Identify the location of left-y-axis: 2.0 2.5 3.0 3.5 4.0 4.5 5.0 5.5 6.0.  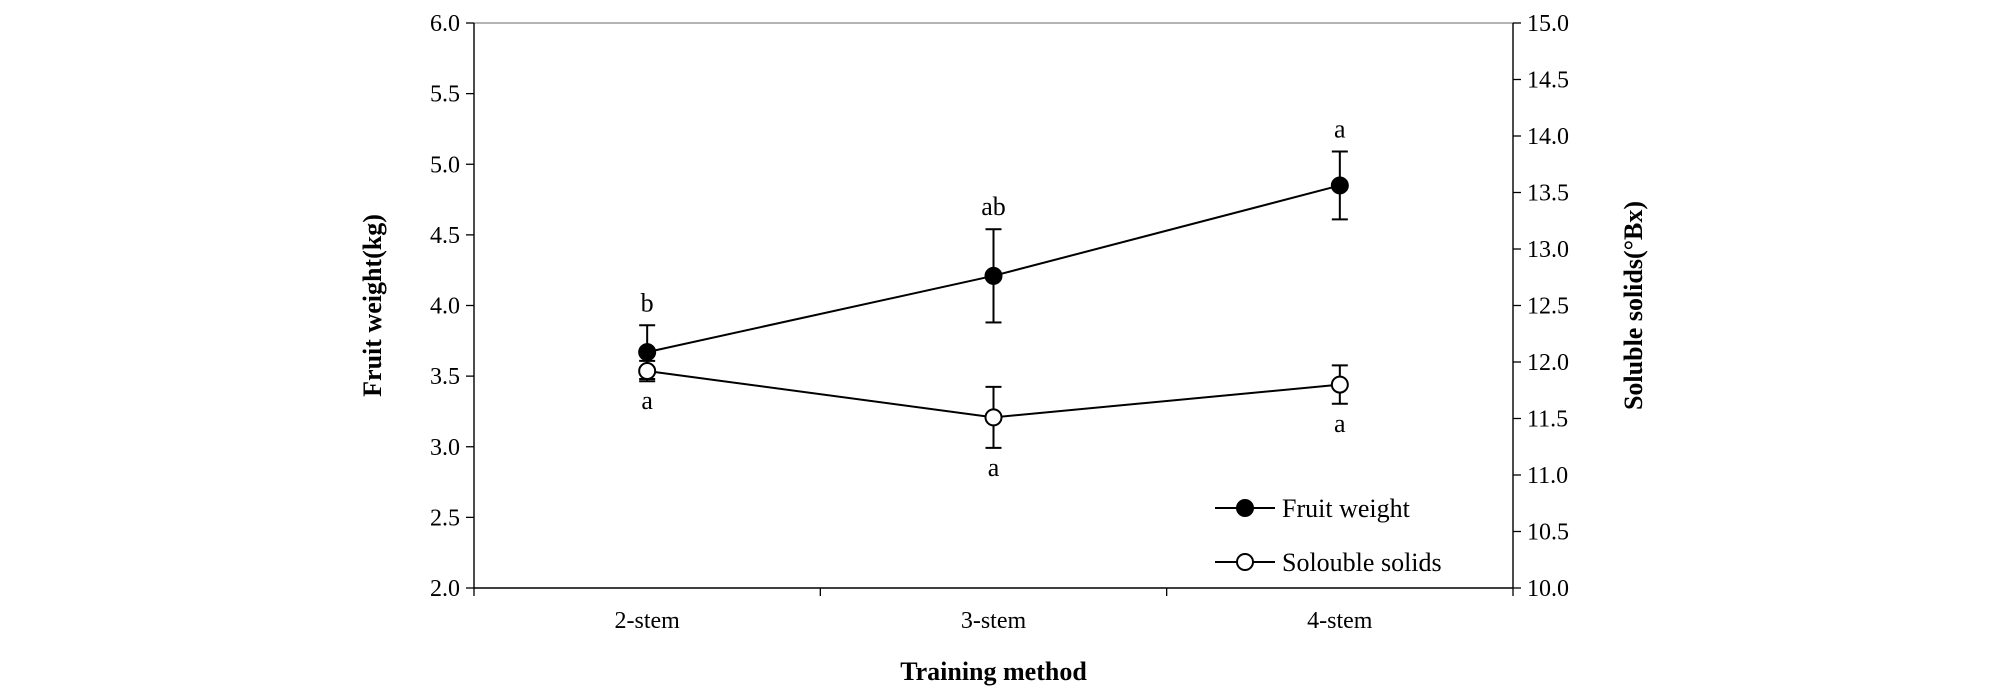
(452, 306).